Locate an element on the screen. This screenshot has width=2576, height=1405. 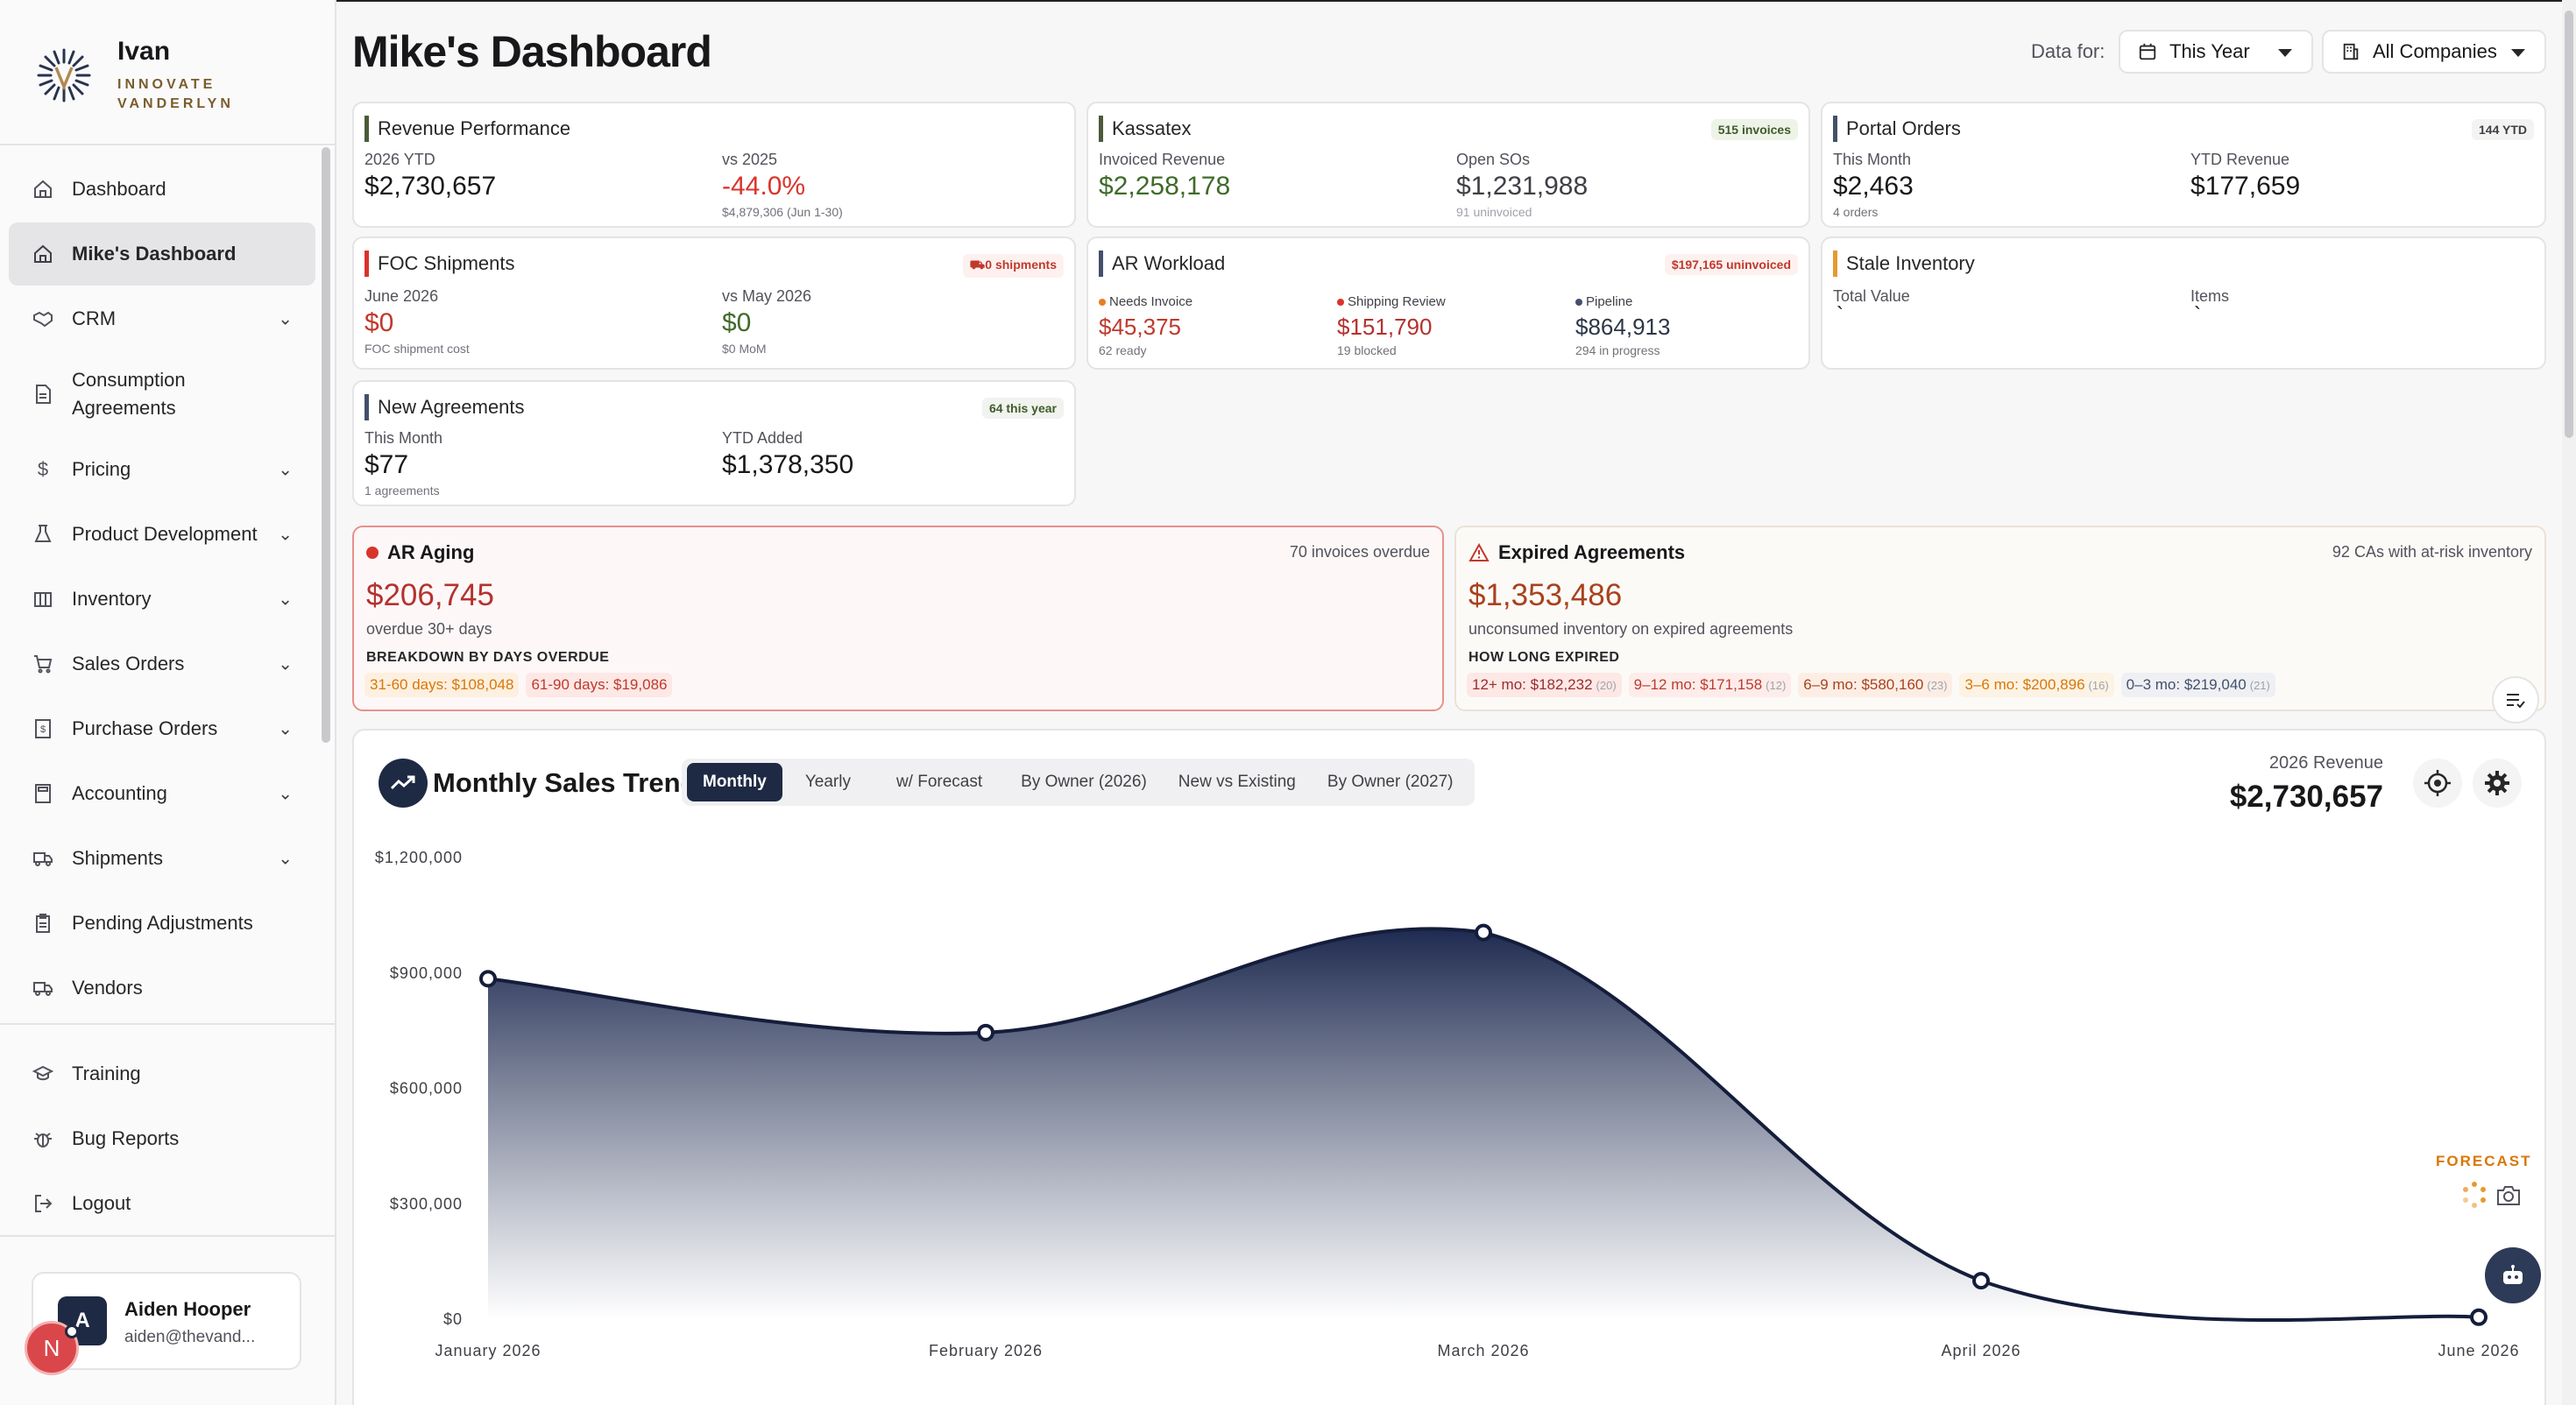
sidebar-item-product-development: Product Development ⌄ is located at coordinates (162, 534).